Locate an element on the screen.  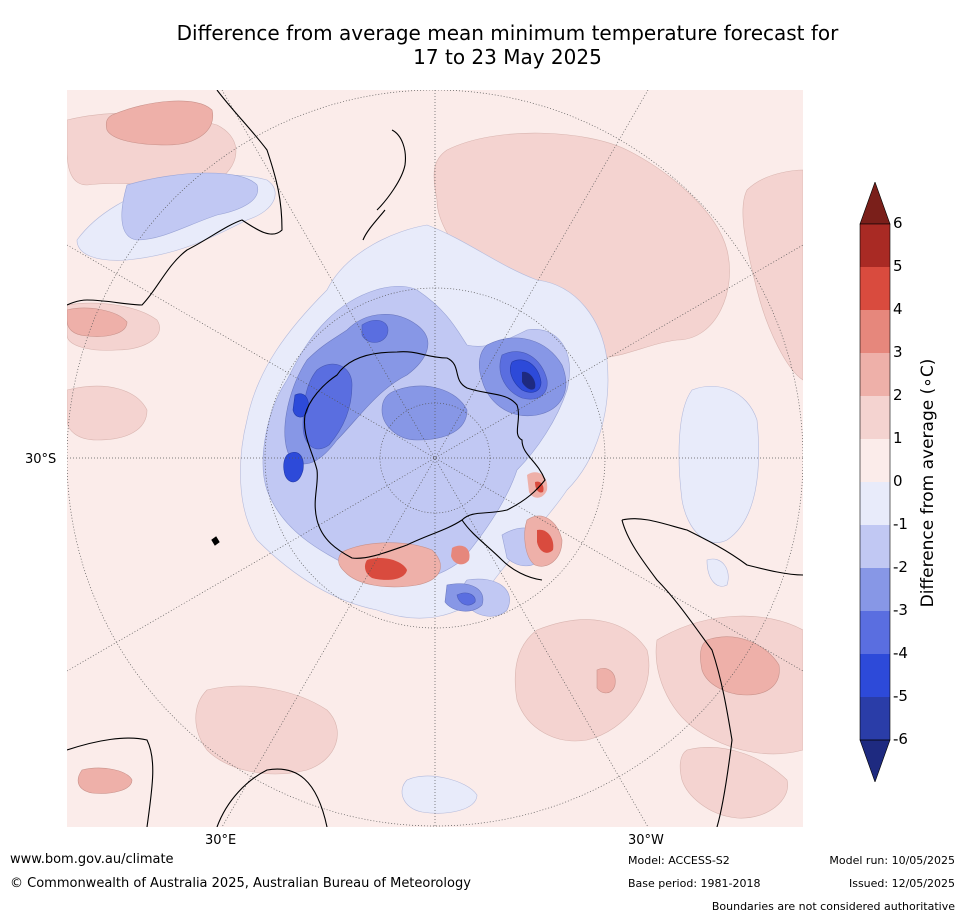
colorbar-segment-m6_m5 is located at coordinates (875, 718).